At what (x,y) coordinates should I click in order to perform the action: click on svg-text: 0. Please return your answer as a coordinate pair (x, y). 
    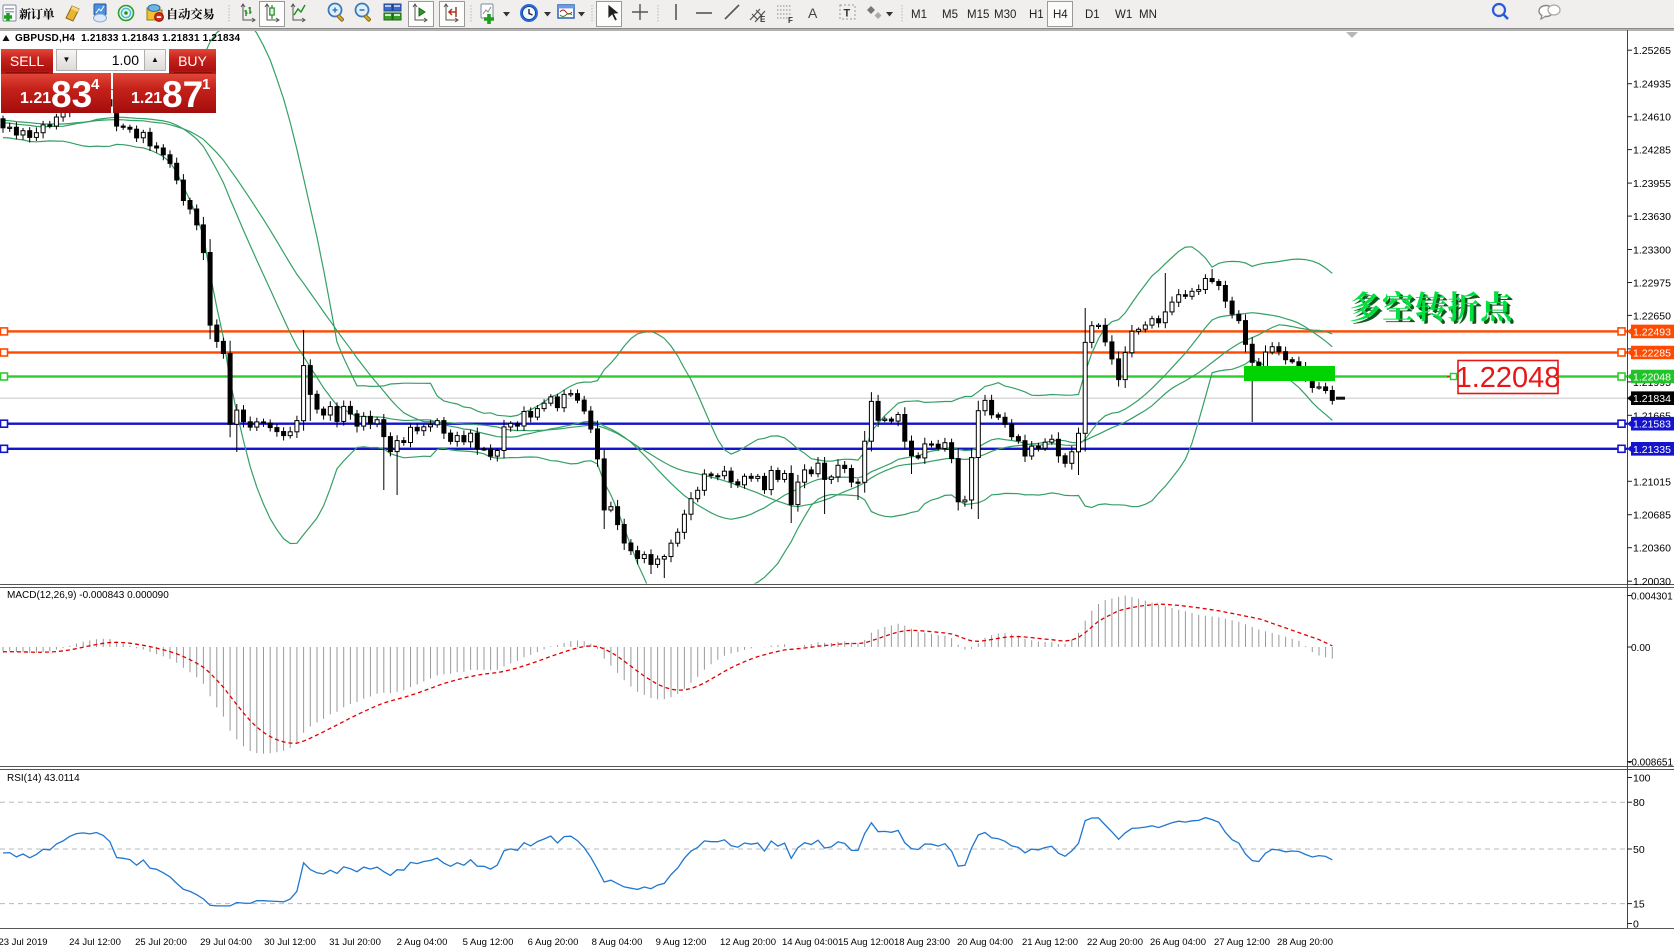
    Looking at the image, I should click on (1636, 925).